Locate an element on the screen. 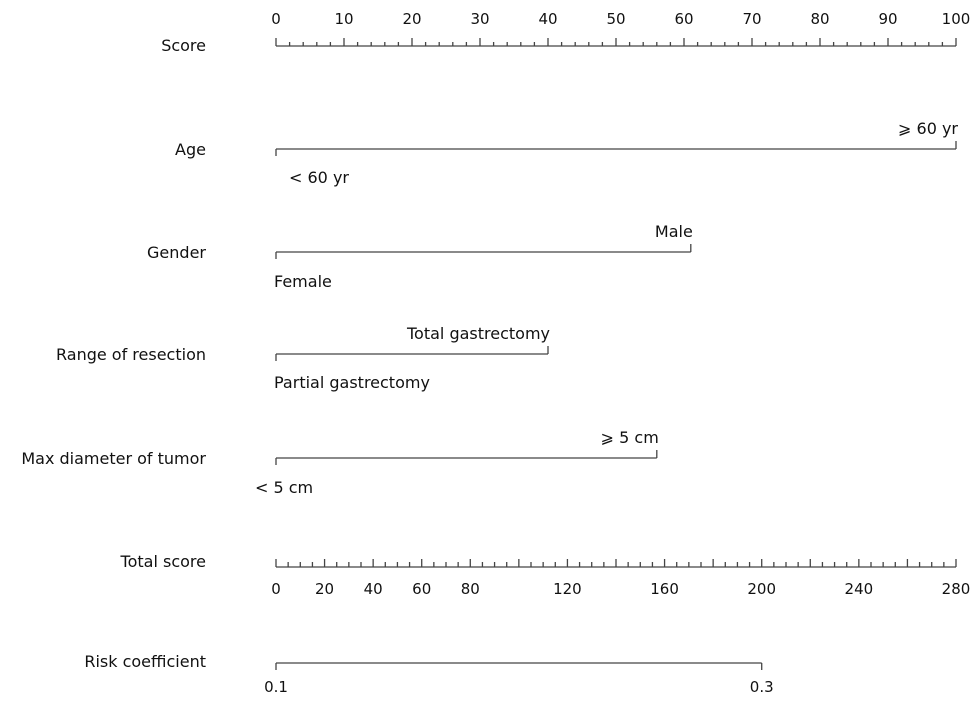 Image resolution: width=973 pixels, height=701 pixels. score-tick-label: 80 is located at coordinates (819, 19).